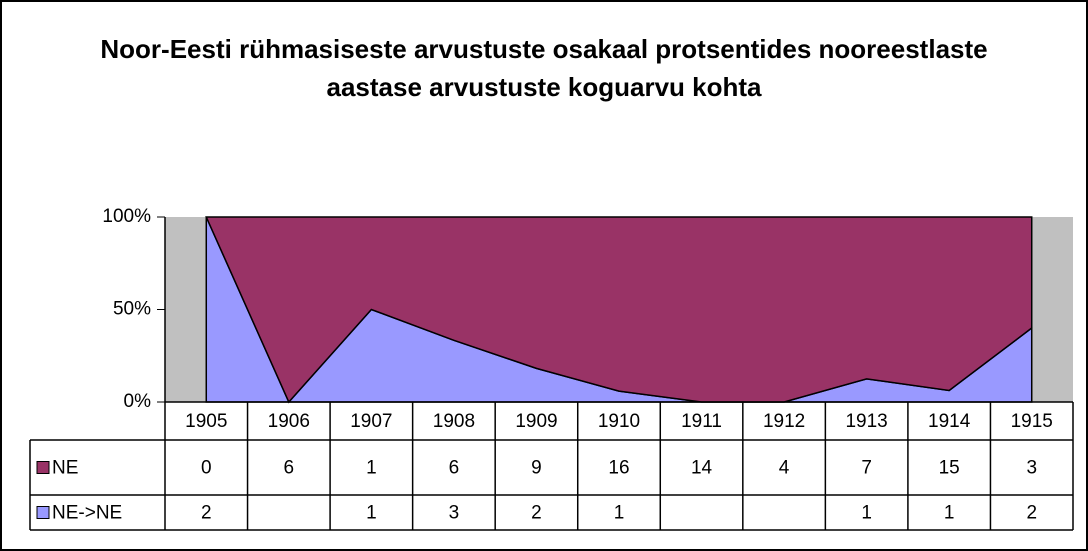 Image resolution: width=1088 pixels, height=551 pixels. Describe the element at coordinates (289, 421) in the screenshot. I see `x-tick-label: 1906` at that location.